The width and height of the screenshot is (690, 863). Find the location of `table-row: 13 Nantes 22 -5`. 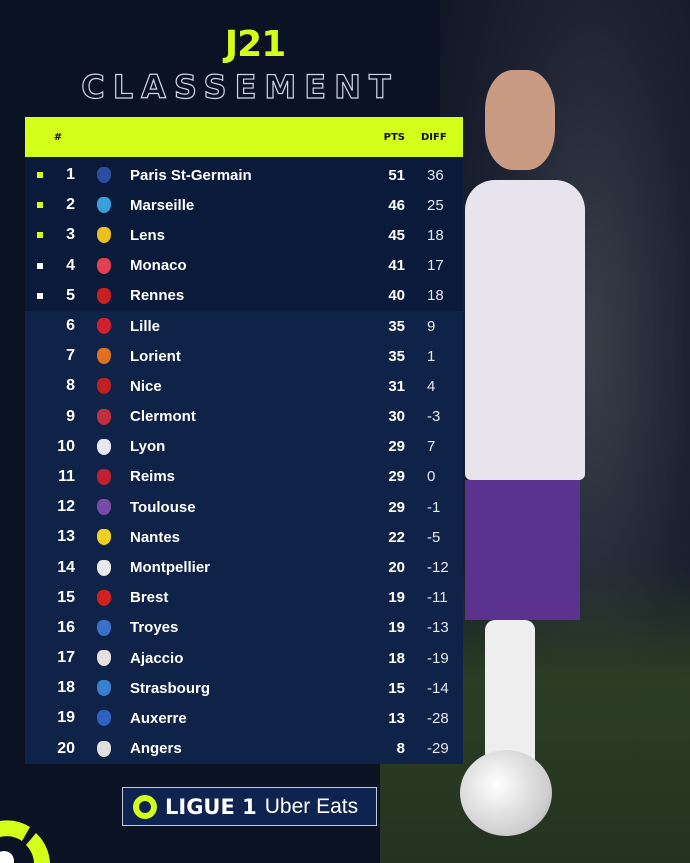

table-row: 13 Nantes 22 -5 is located at coordinates (244, 537).